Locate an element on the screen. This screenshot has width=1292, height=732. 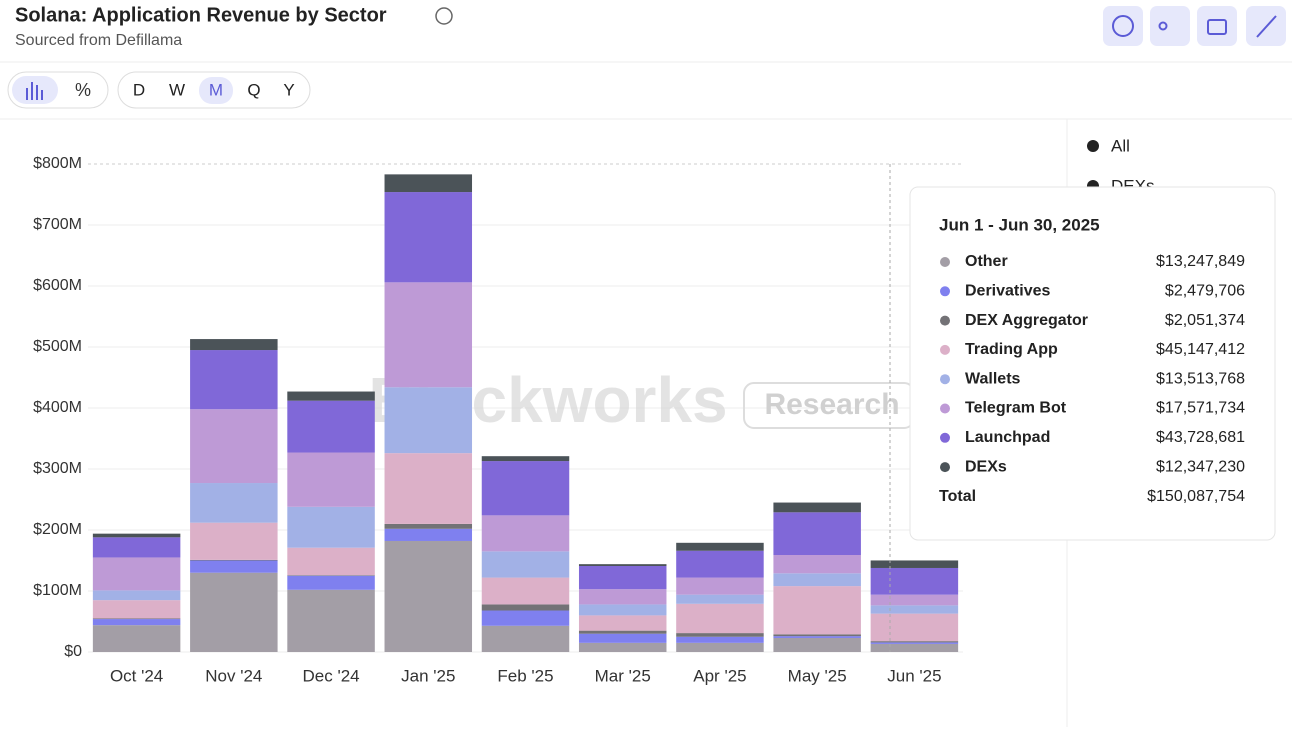
tooltip-value: $13,247,849 is located at coordinates (1200, 261).